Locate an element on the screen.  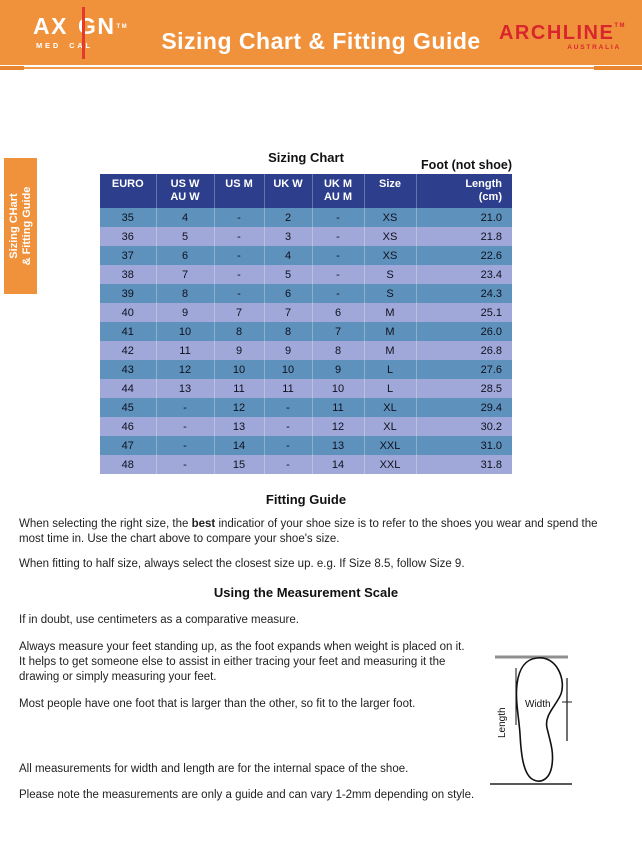
cell: 7 is located at coordinates (287, 312).